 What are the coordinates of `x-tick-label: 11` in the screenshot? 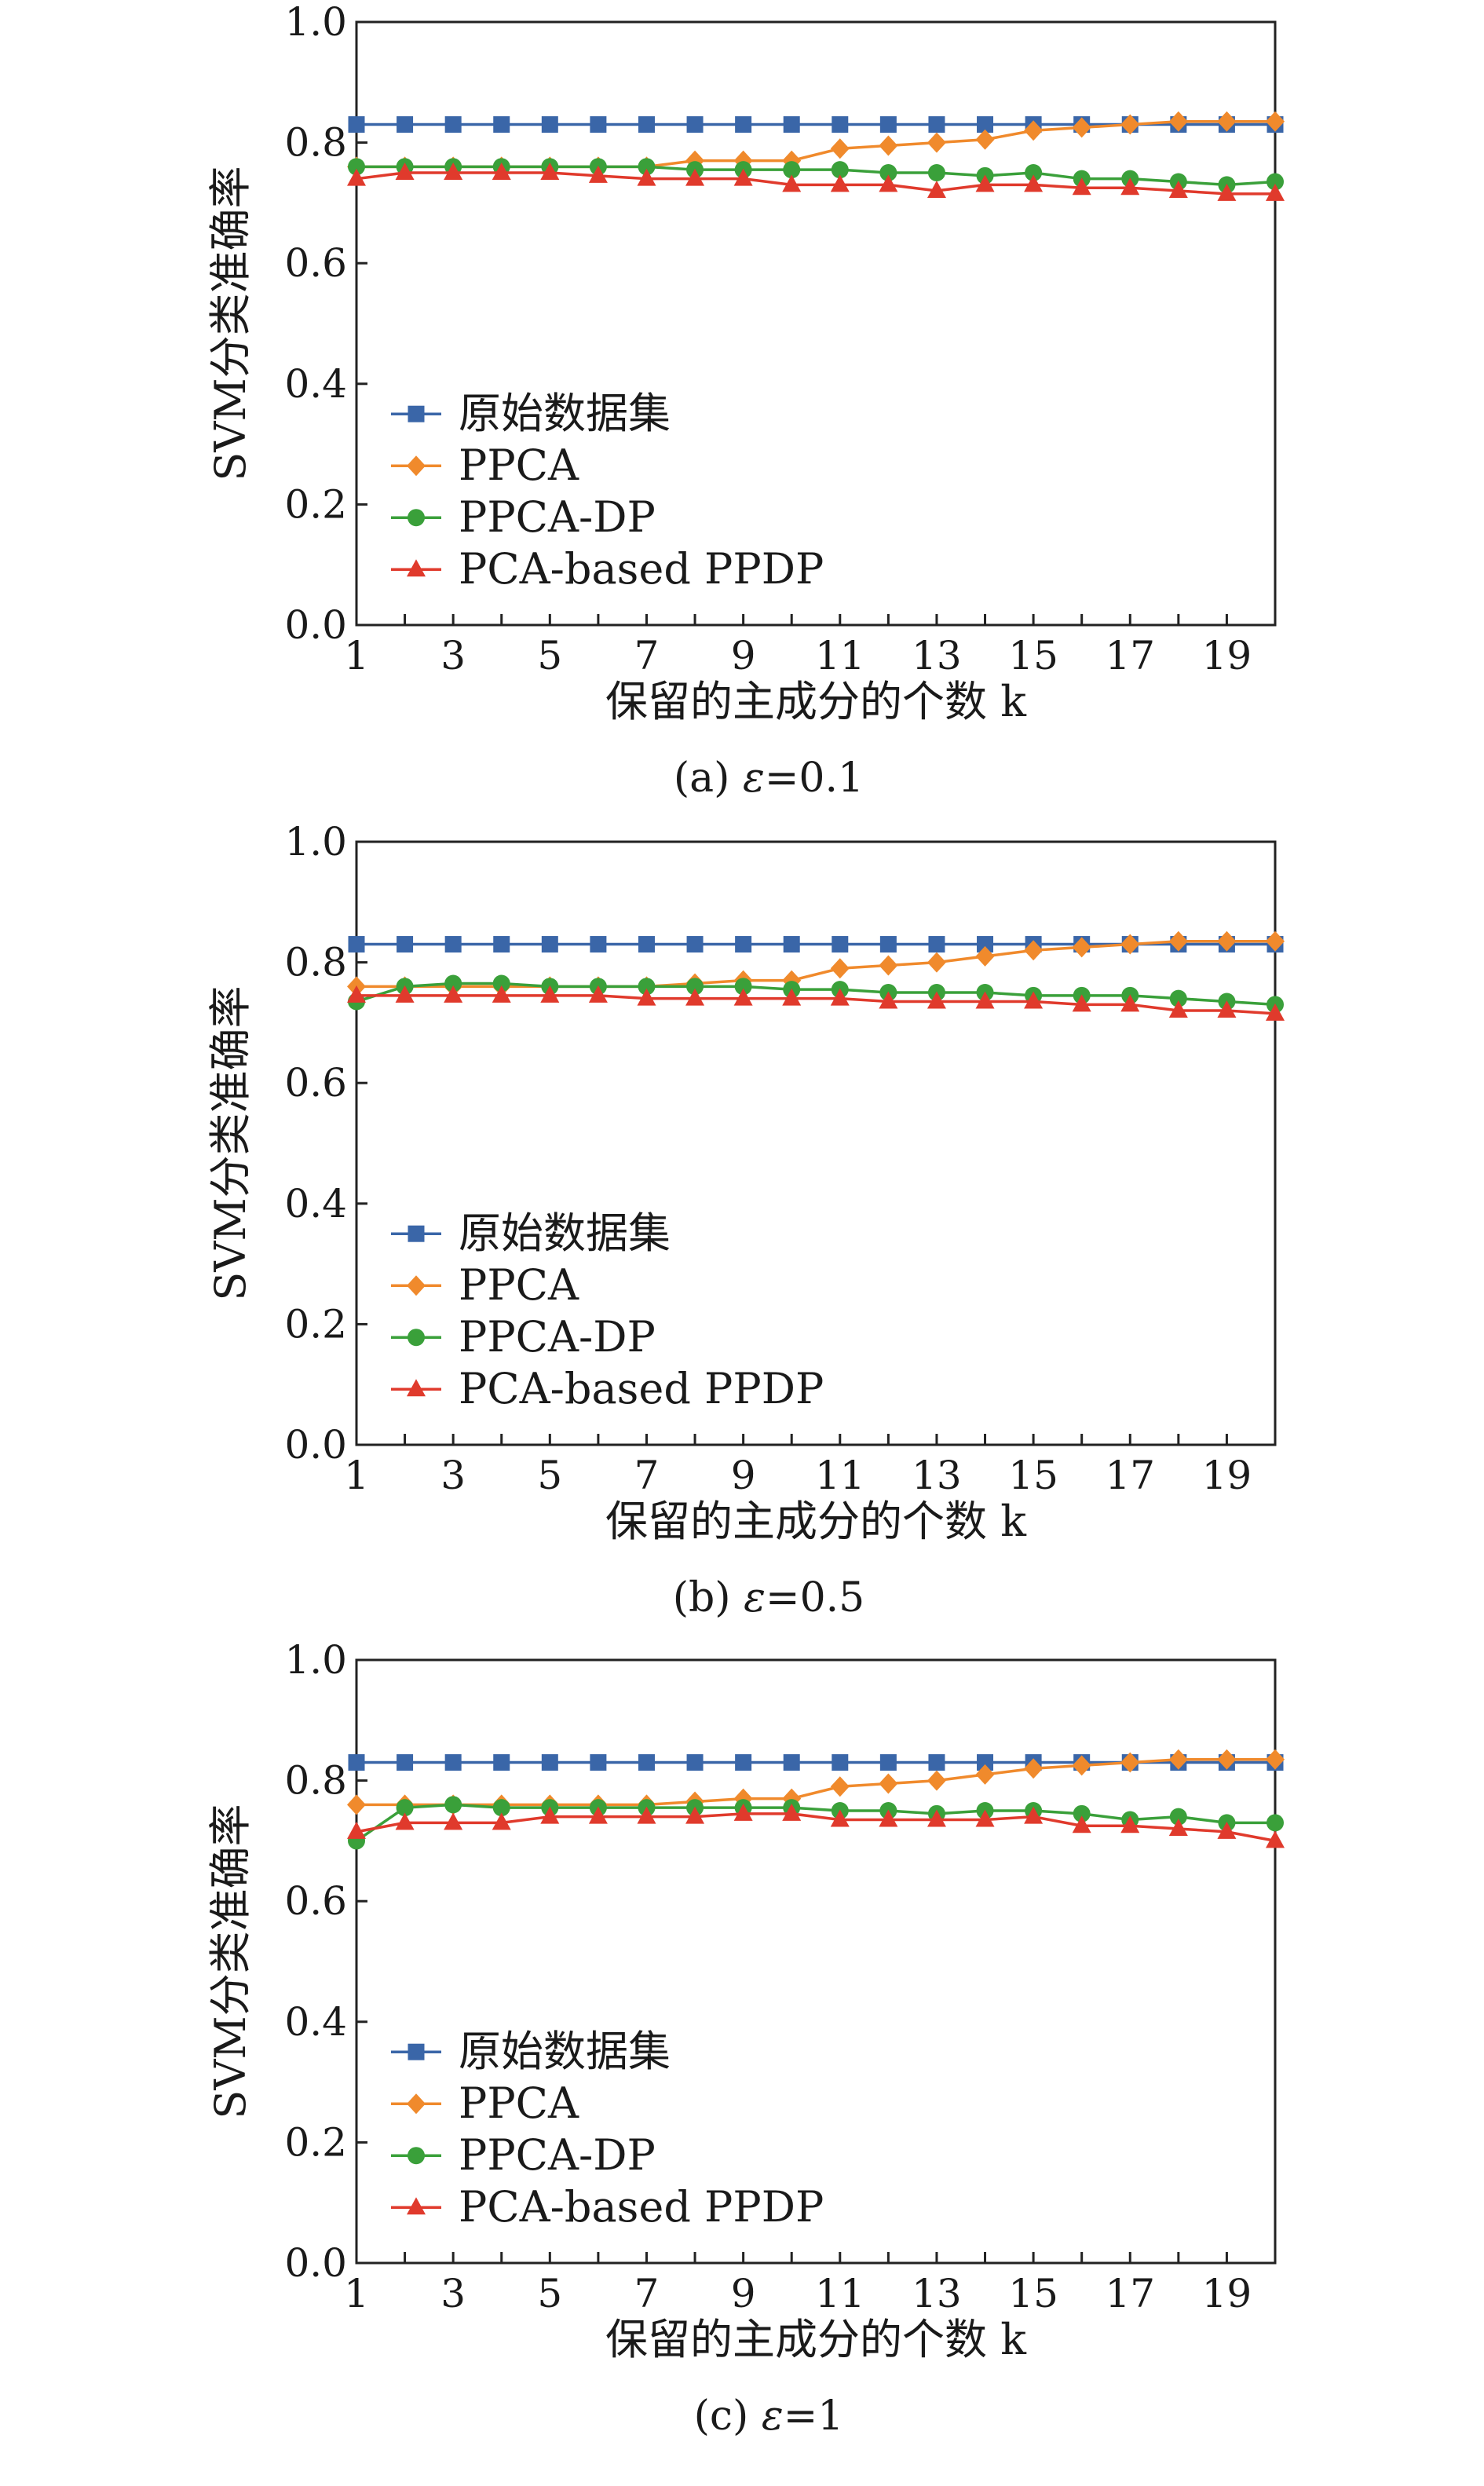 It's located at (840, 1475).